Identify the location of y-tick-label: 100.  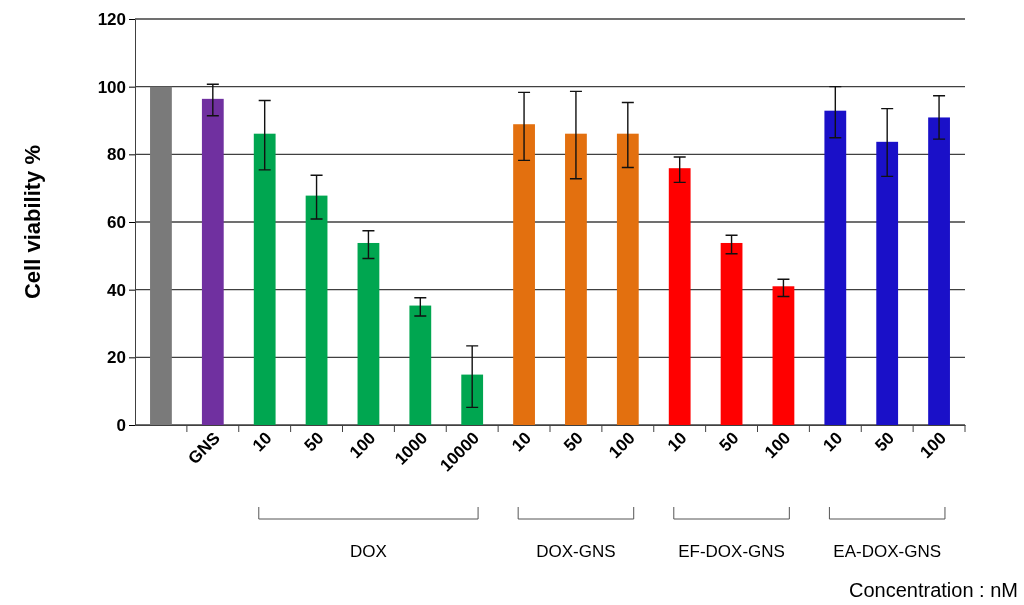
(111, 87).